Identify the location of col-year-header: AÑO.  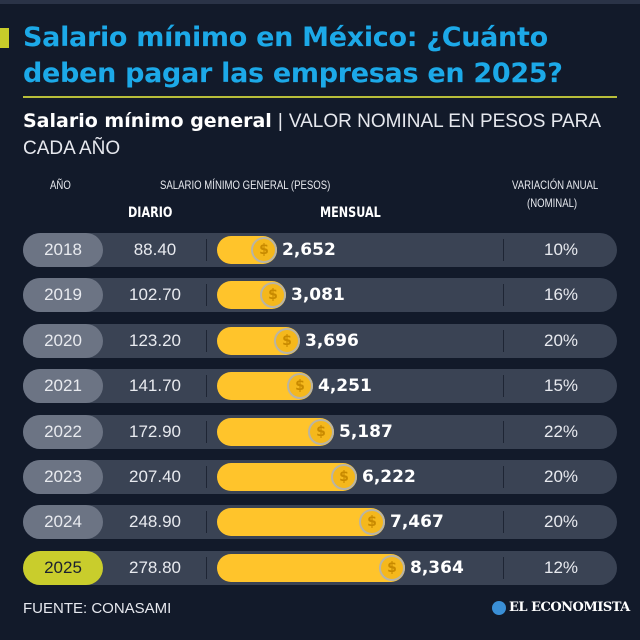
(60, 185).